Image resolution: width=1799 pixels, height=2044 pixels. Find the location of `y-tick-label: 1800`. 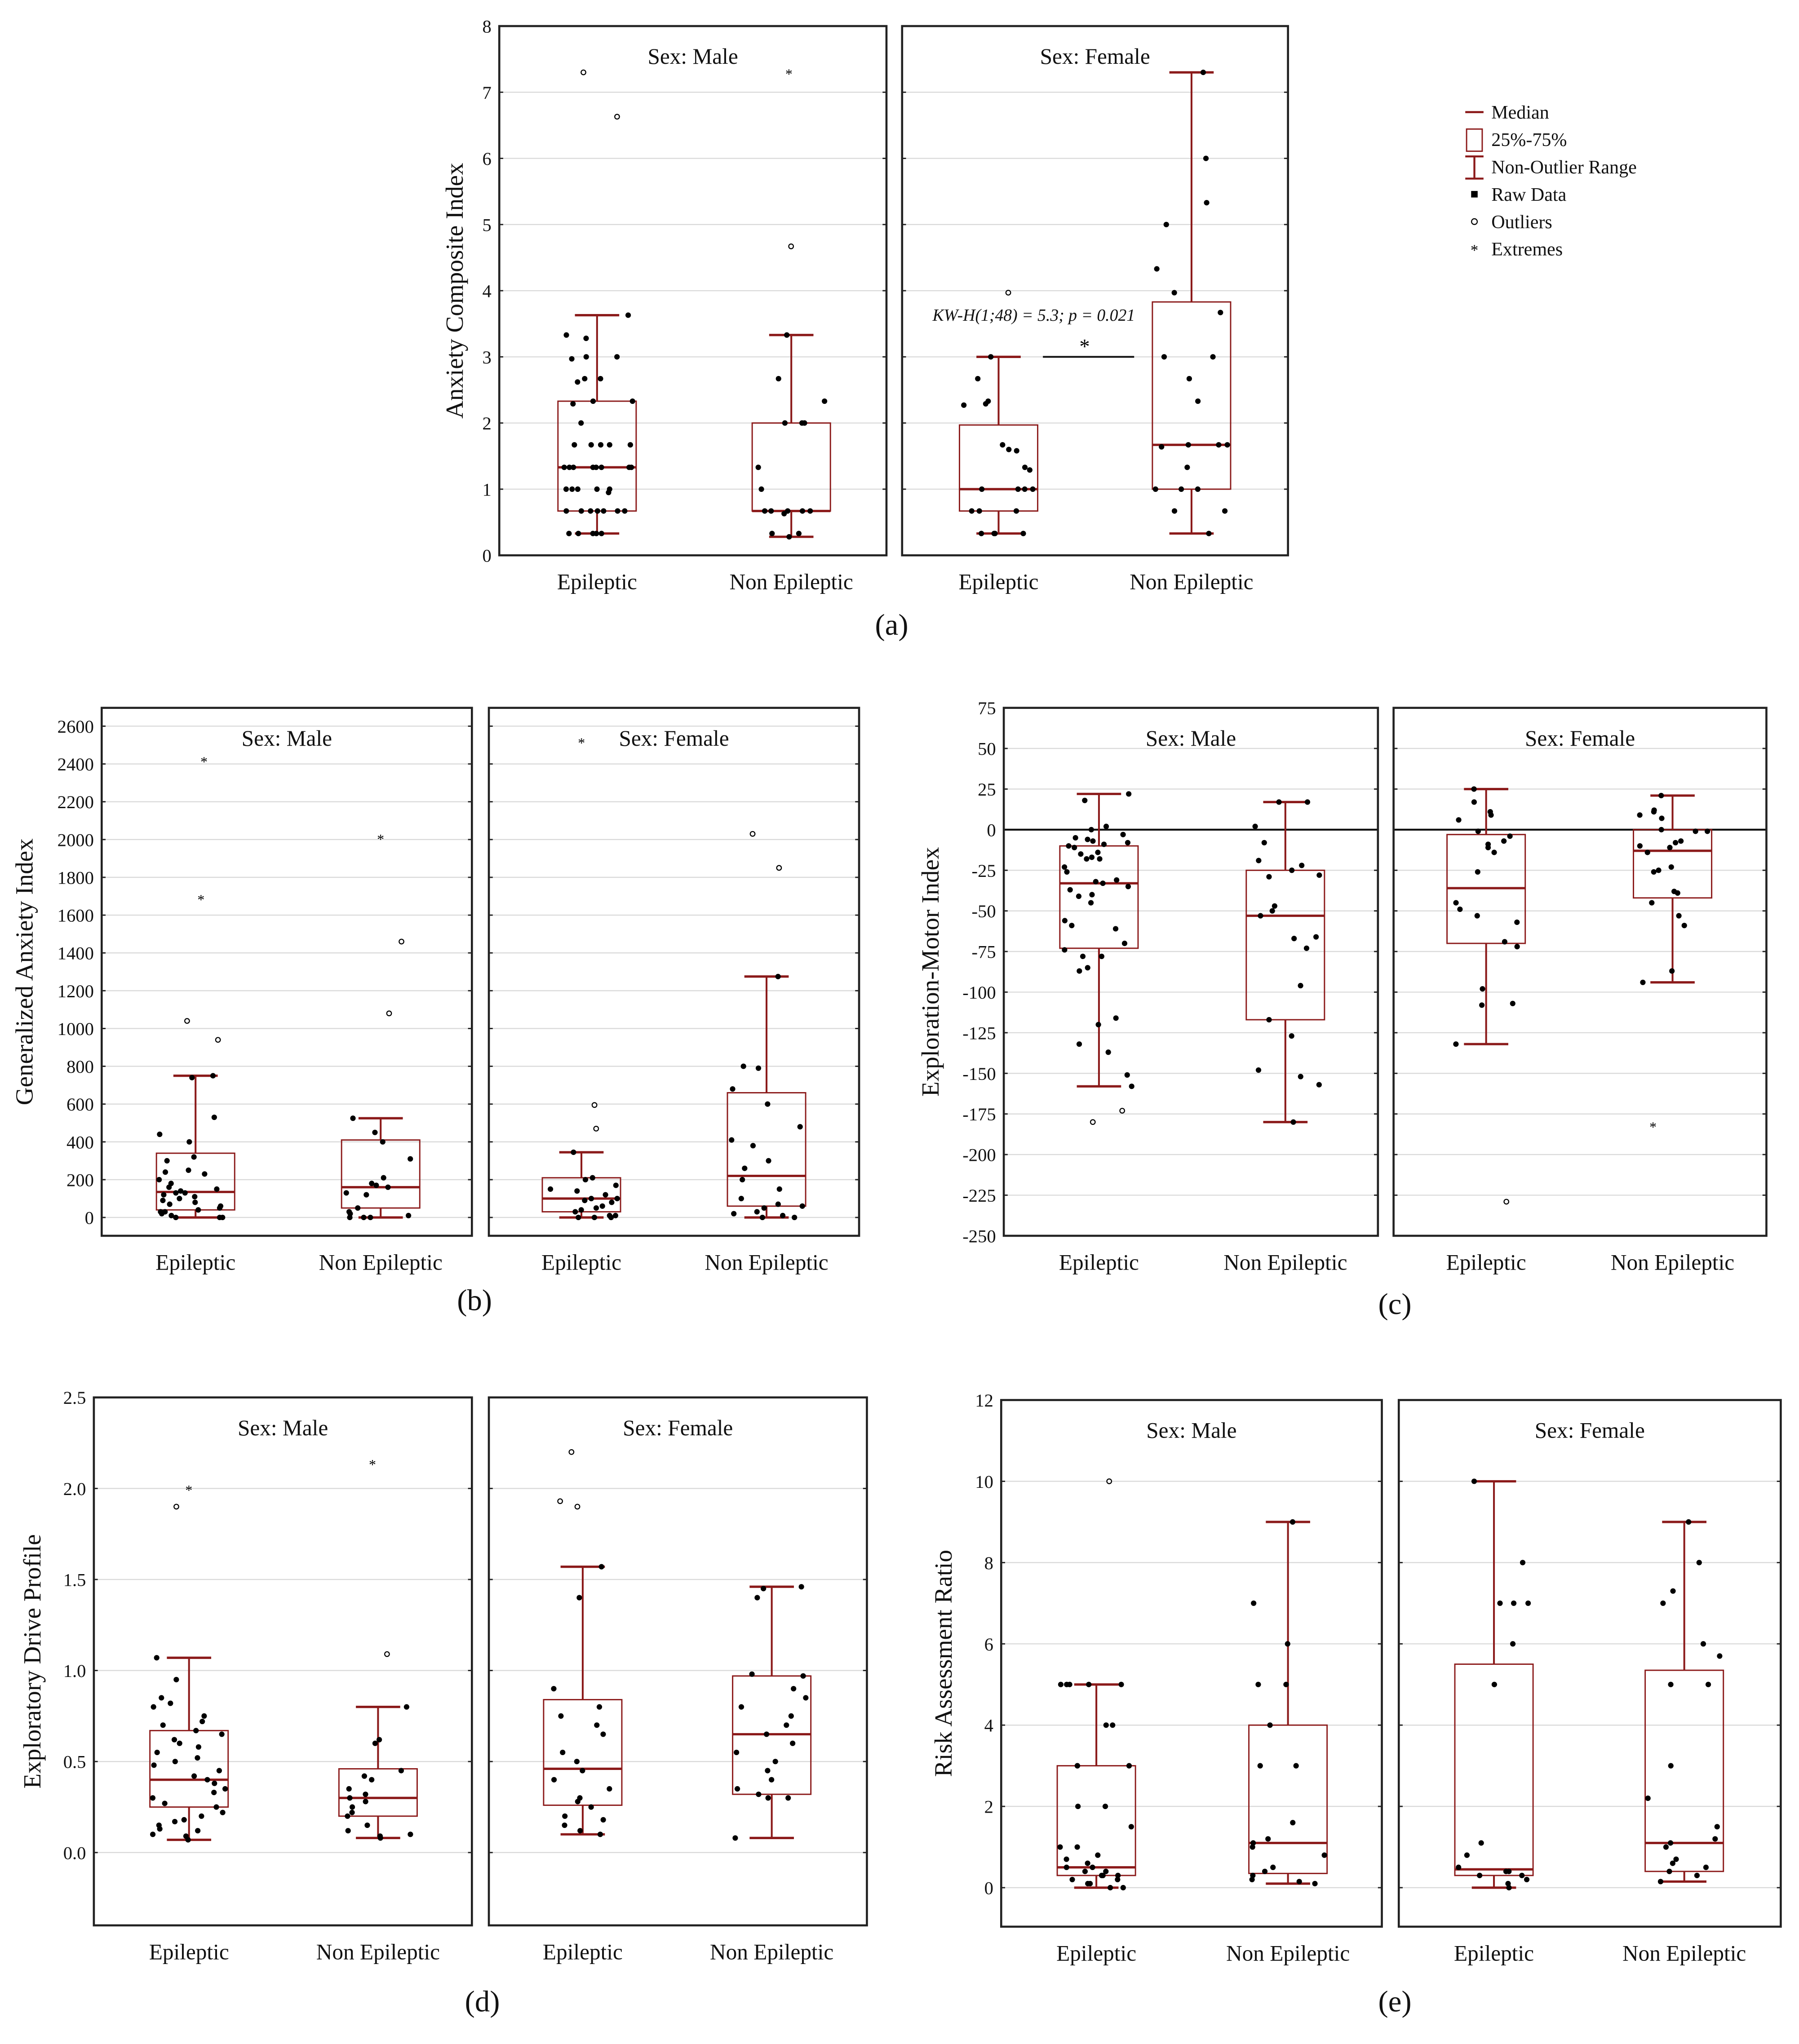

y-tick-label: 1800 is located at coordinates (76, 877).